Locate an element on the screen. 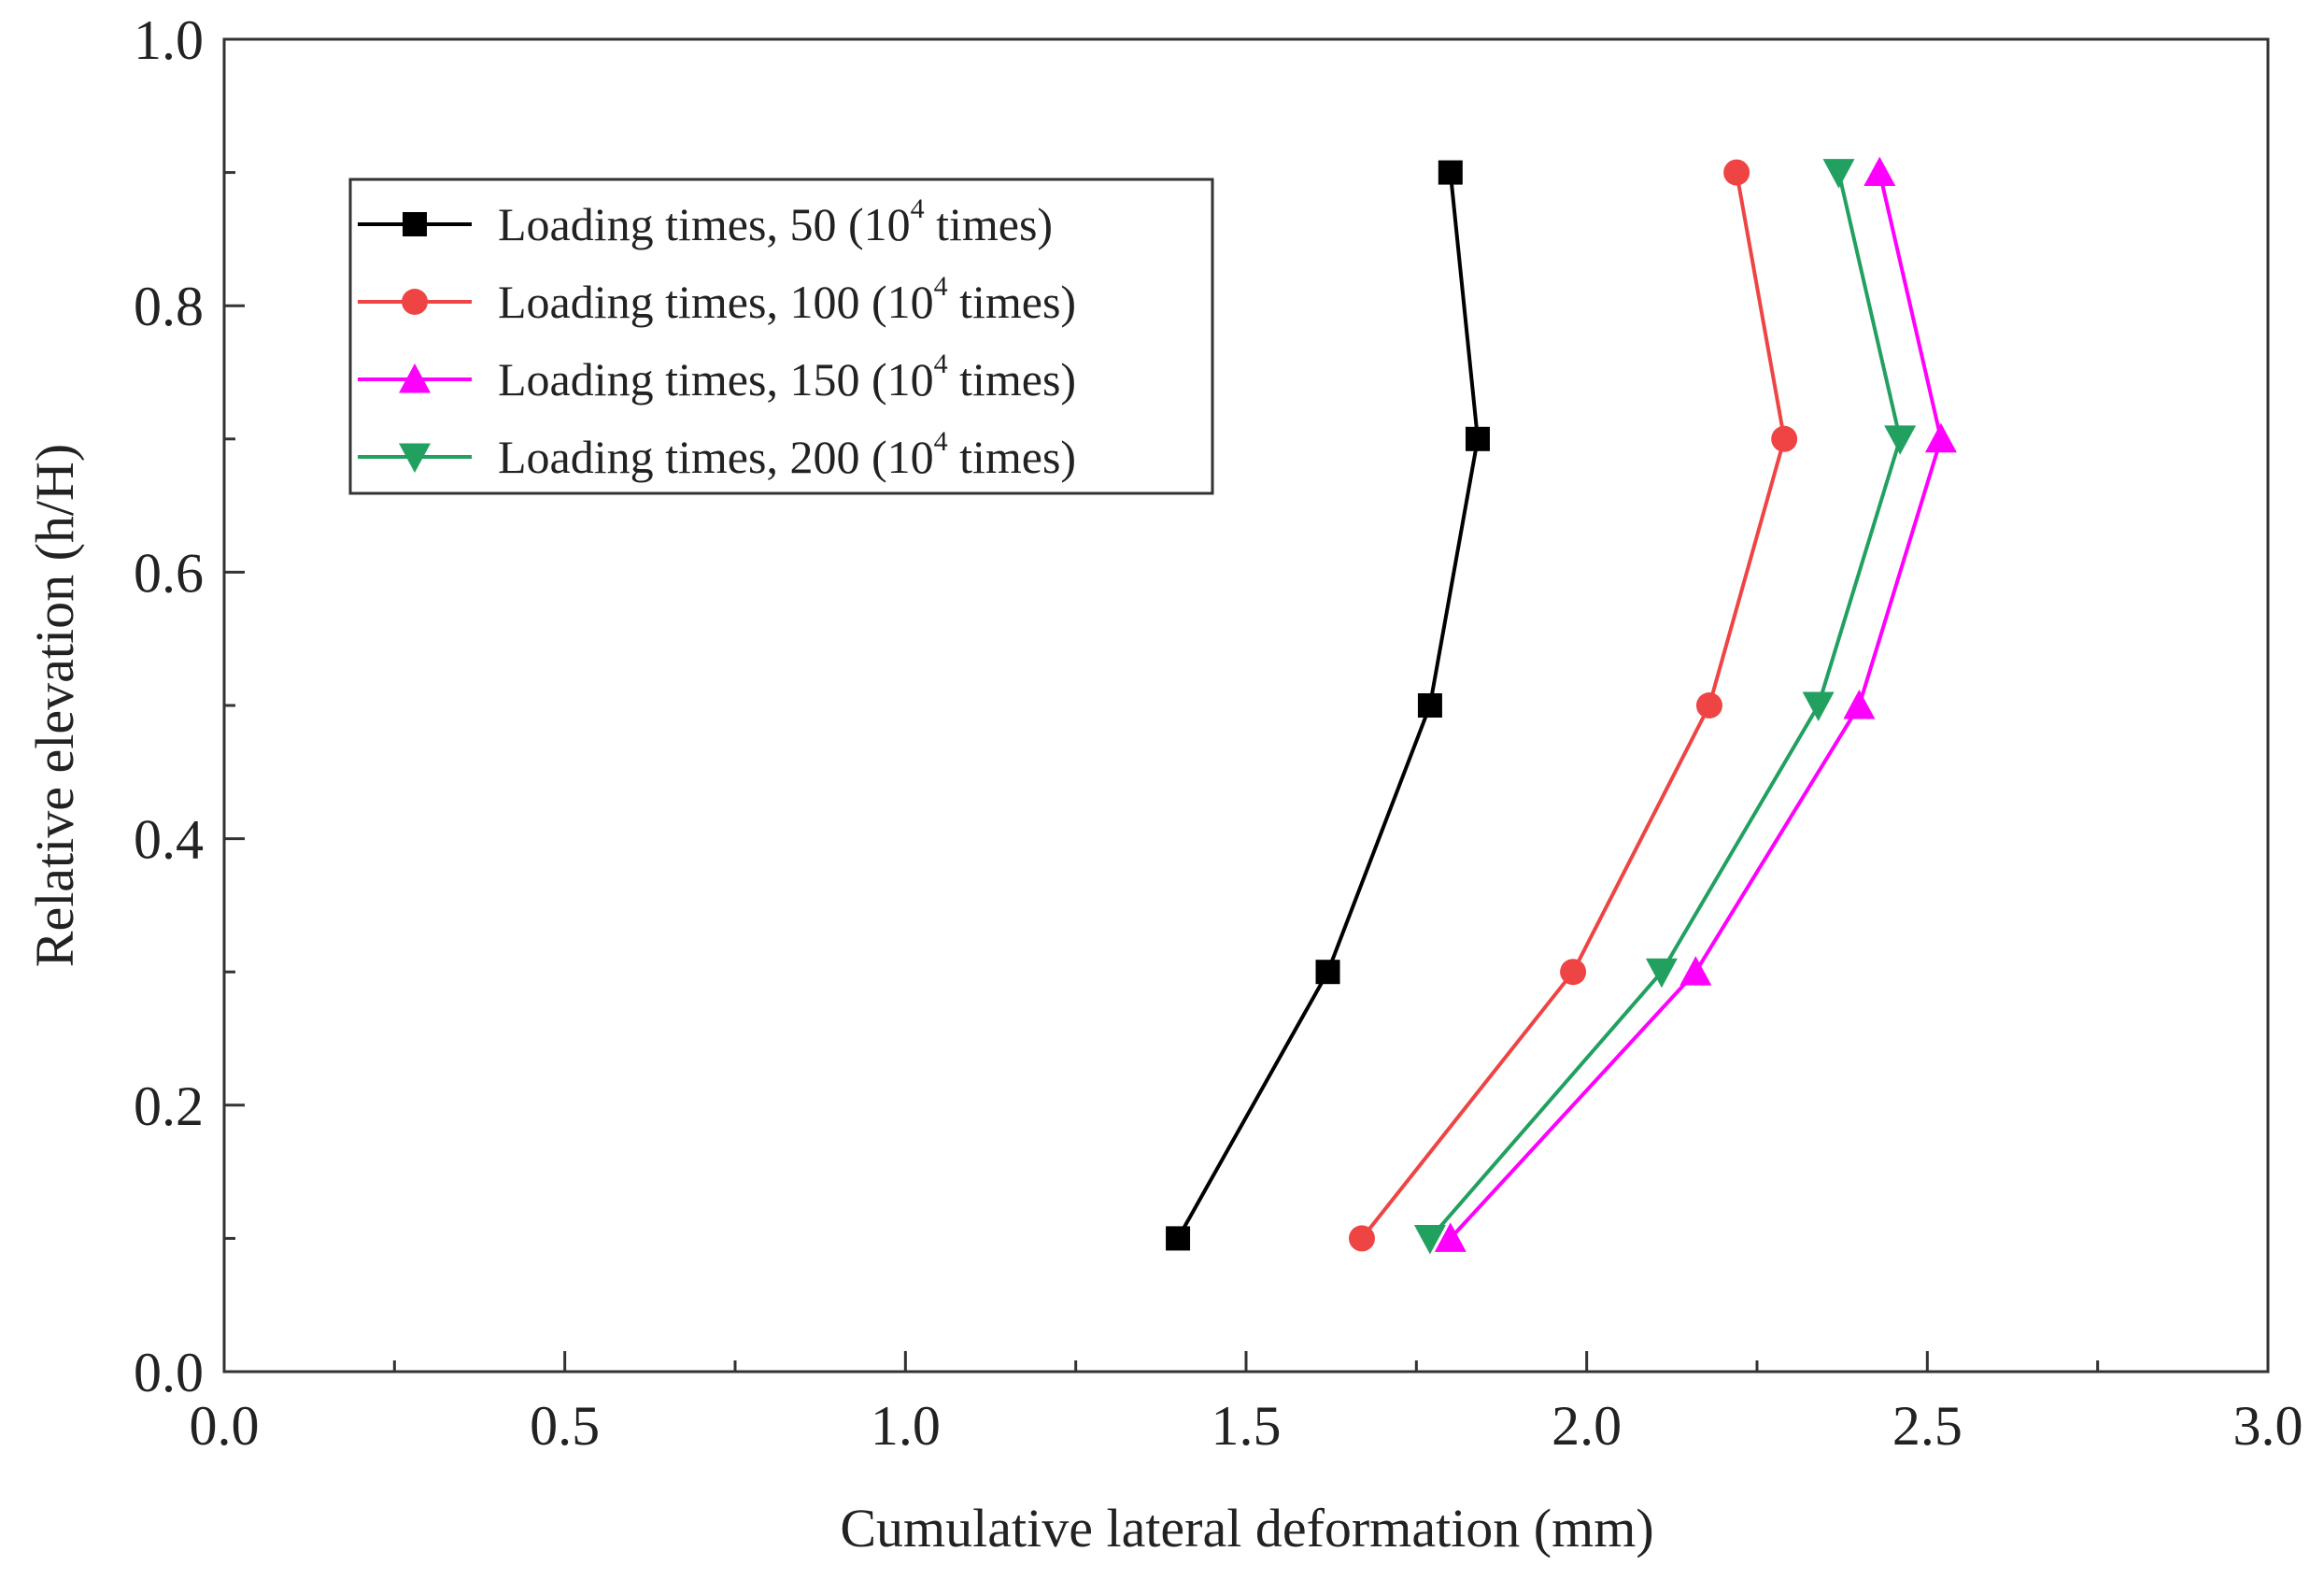 This screenshot has height=1580, width=2324. legend-label: Loading times, 200 (104 times) is located at coordinates (787, 454).